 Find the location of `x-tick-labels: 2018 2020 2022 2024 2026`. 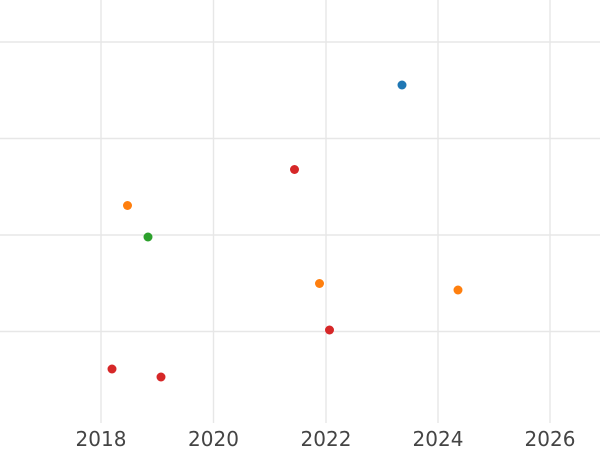

x-tick-labels: 2018 2020 2022 2024 2026 is located at coordinates (326, 438).